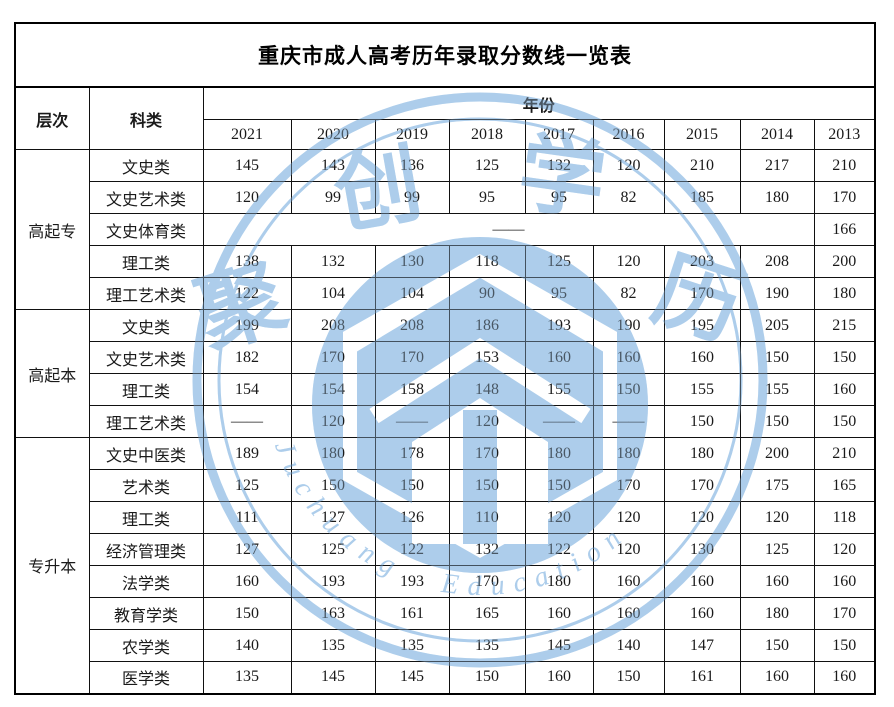  What do you see at coordinates (333, 613) in the screenshot?
I see `score-cell: 163` at bounding box center [333, 613].